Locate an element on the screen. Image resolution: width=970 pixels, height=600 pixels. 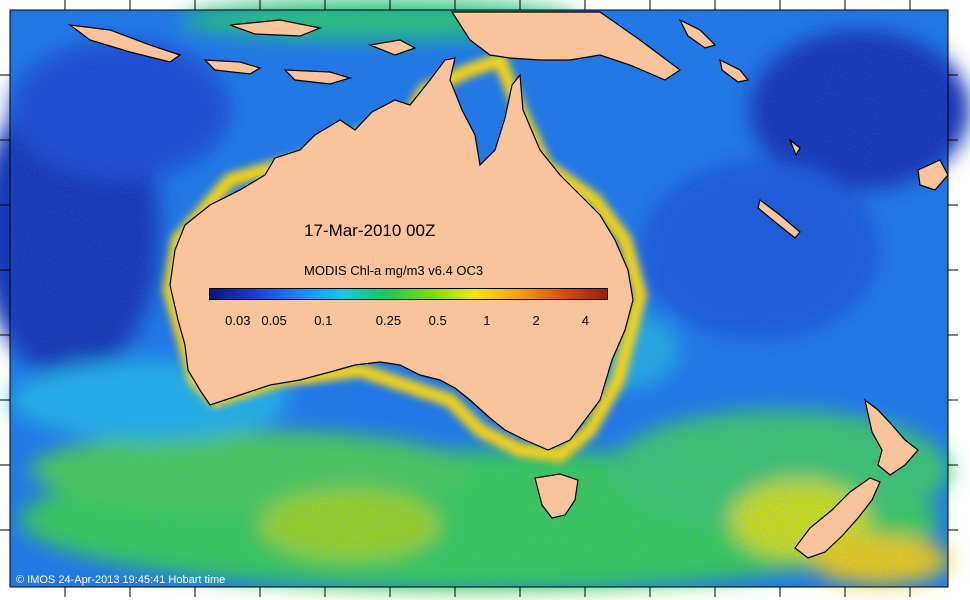
date-label: 17-Mar-2010 00Z is located at coordinates (370, 230).